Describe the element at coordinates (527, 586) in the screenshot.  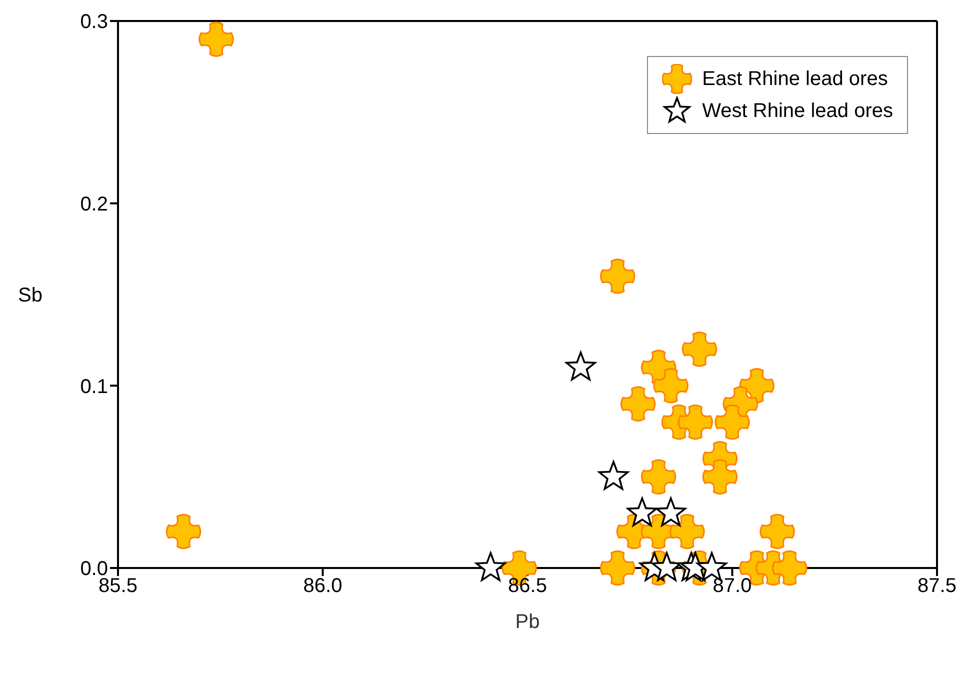
I see `x-tick-label: 86.5` at that location.